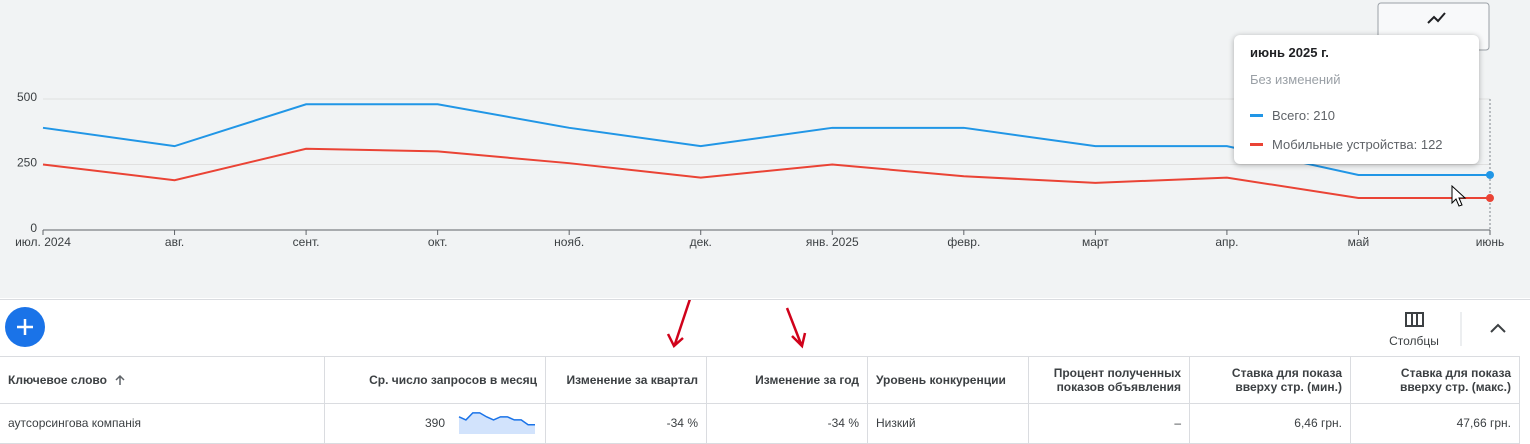 The height and width of the screenshot is (444, 1530). I want to click on sort-icon, so click(120, 379).